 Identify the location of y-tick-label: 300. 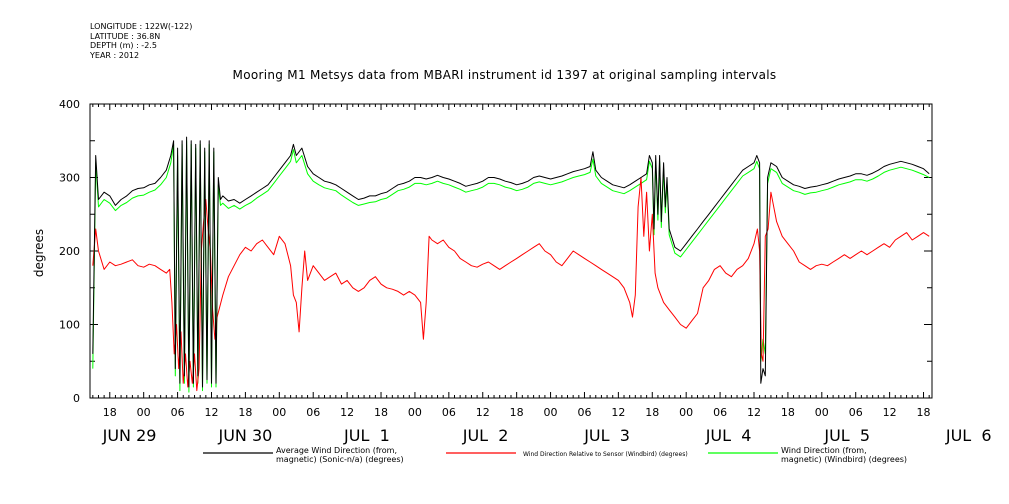
(69, 178).